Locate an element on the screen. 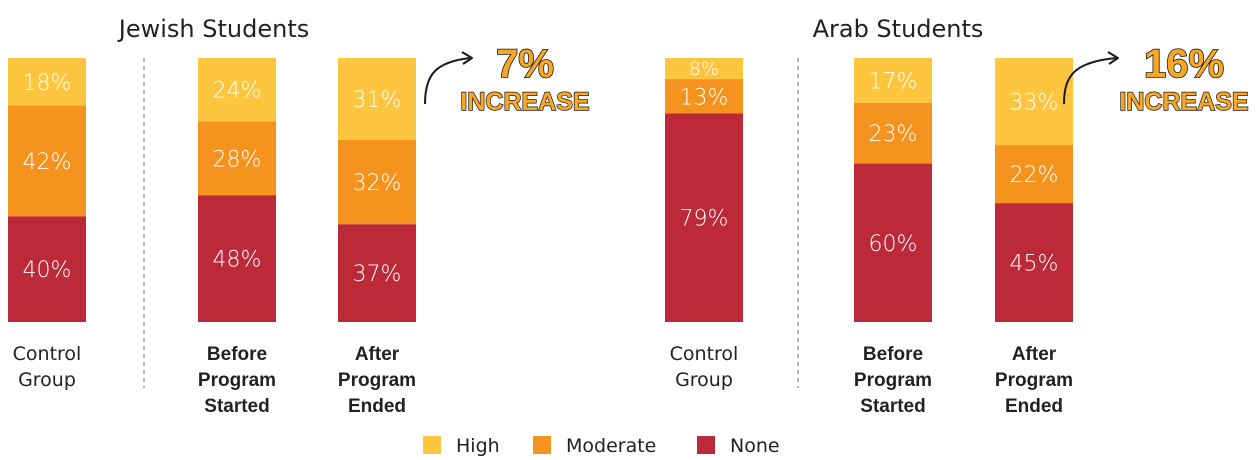 The width and height of the screenshot is (1256, 460). data-label-moderate: 28% is located at coordinates (237, 159).